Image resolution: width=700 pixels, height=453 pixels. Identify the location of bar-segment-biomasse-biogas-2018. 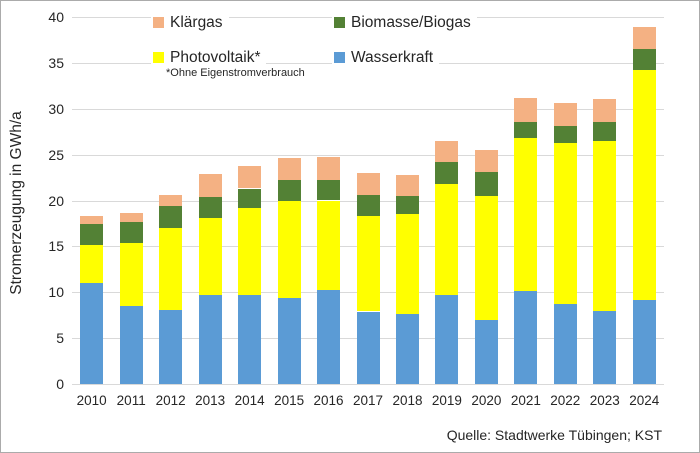
(407, 205).